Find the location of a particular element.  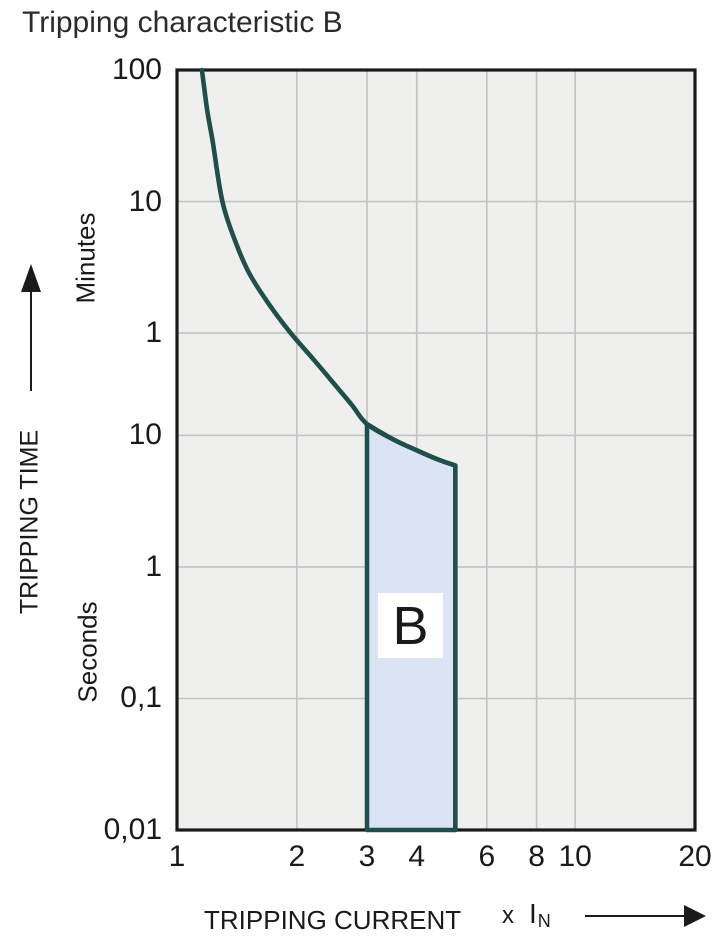

y-tick-label: 0,1 is located at coordinates (141, 698).